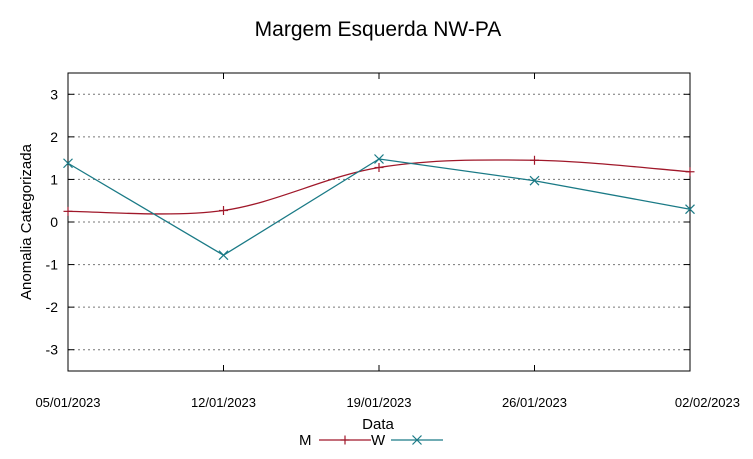  What do you see at coordinates (345, 440) in the screenshot?
I see `legend-marker-m` at bounding box center [345, 440].